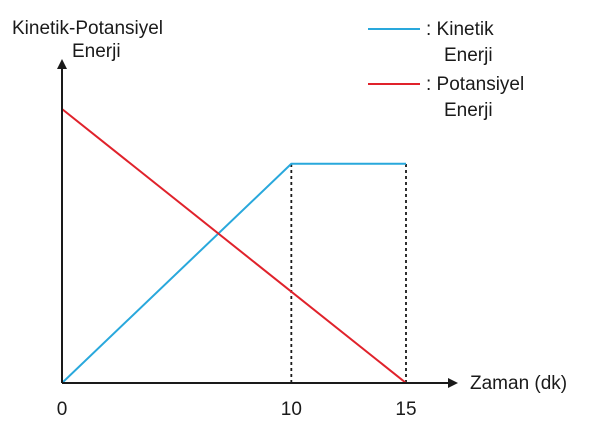 The height and width of the screenshot is (437, 594). Describe the element at coordinates (96, 51) in the screenshot. I see `y-axis-label-line2: Enerji` at that location.